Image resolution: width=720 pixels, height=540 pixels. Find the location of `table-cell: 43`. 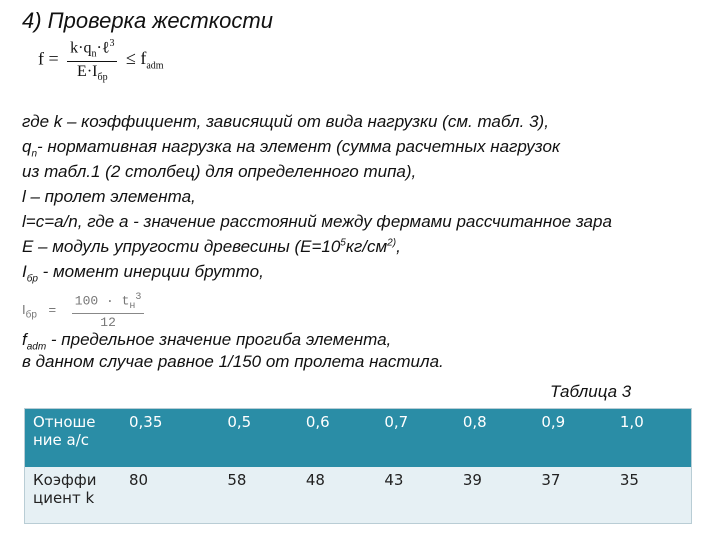

table-cell: 43 is located at coordinates (415, 495).